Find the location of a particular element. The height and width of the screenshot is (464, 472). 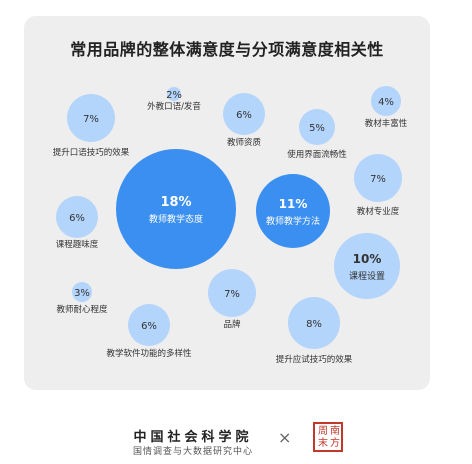

bubble-10: 3% 教师耐心程度 is located at coordinates (82, 298).